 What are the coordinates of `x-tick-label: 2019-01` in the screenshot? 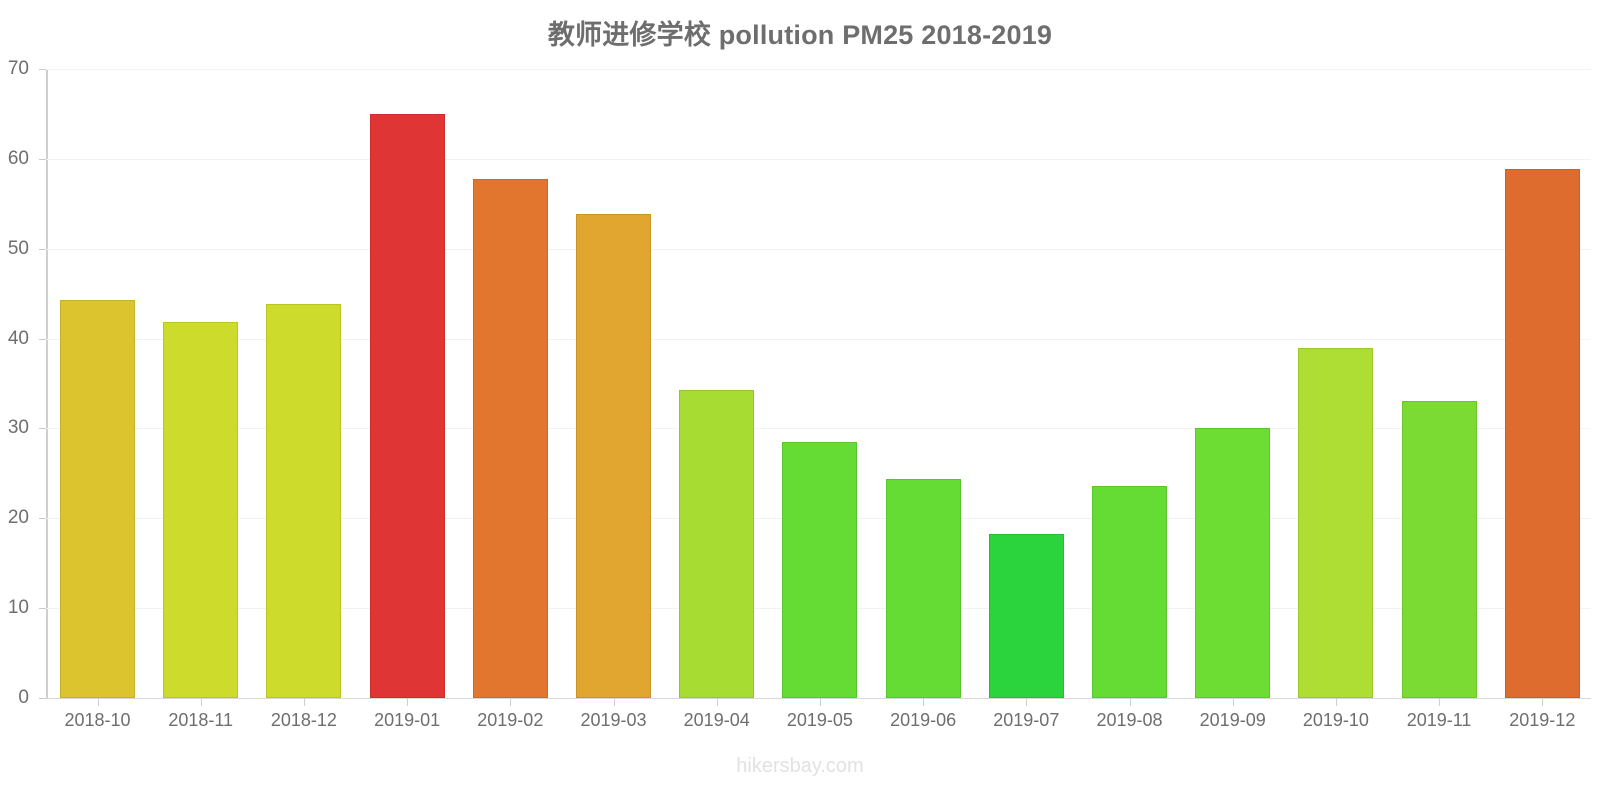 It's located at (407, 720).